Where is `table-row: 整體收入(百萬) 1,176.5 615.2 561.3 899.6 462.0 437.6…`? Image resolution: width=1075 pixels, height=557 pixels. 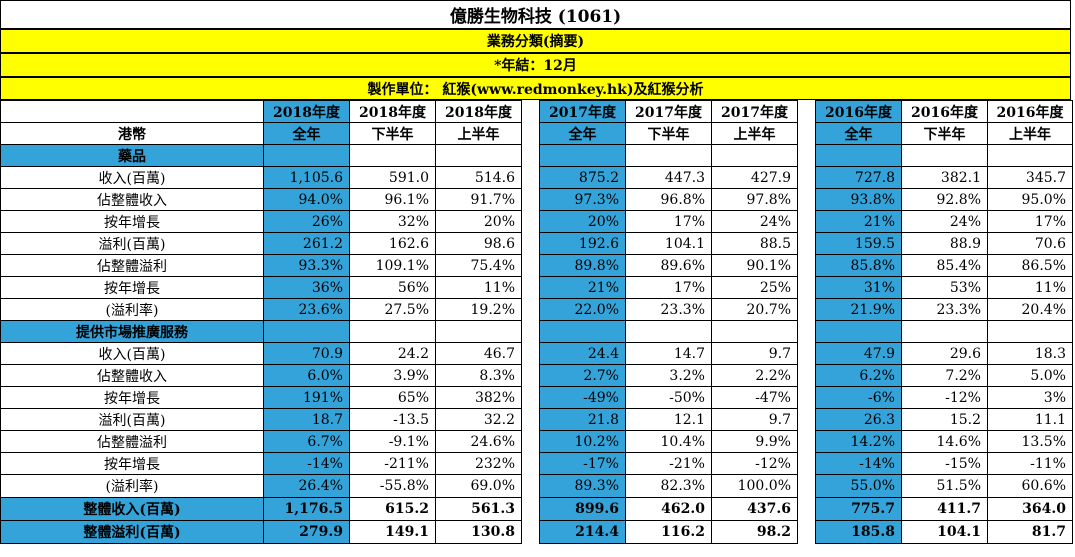 table-row: 整體收入(百萬) 1,176.5 615.2 561.3 899.6 462.0 437.6… is located at coordinates (536, 509).